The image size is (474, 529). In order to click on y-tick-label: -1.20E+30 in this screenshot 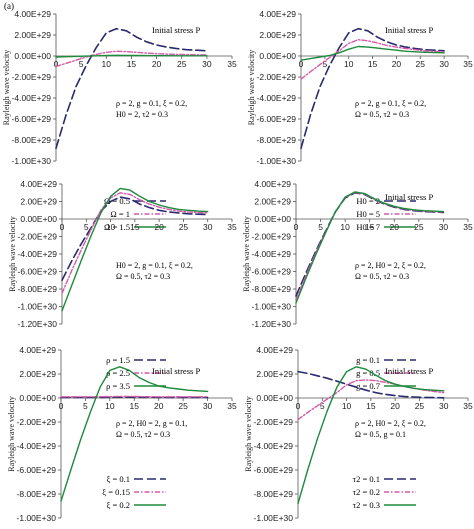, I will do `click(38, 324)`.